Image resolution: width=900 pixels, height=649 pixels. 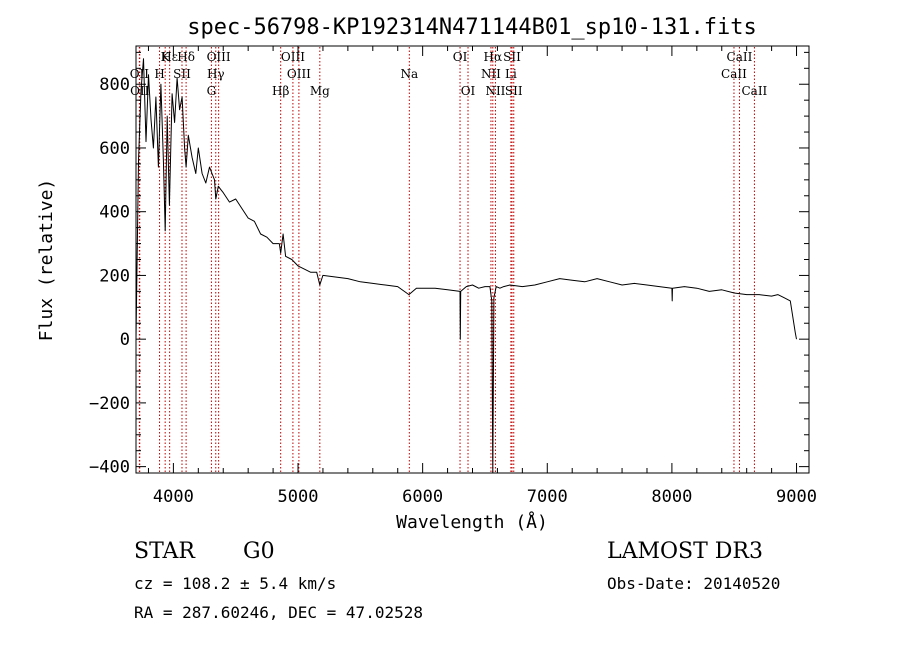 I want to click on y-tick-label-200: 200, so click(x=114, y=276).